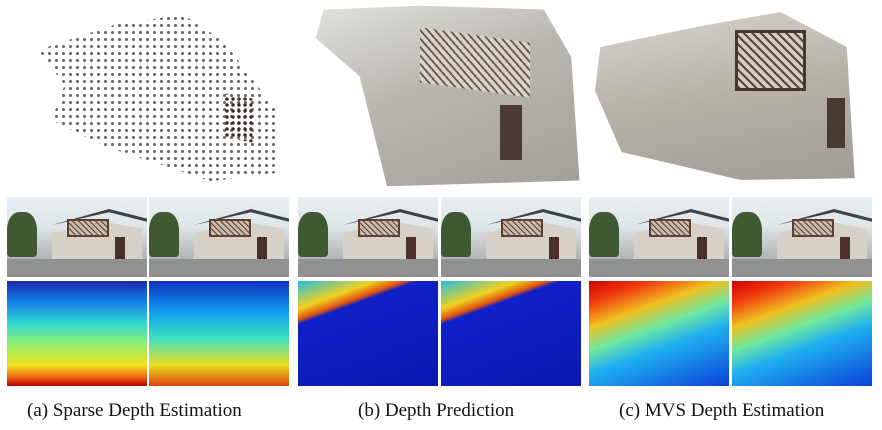 Image resolution: width=882 pixels, height=430 pixels. I want to click on point-cloud-lattice, so click(770, 60).